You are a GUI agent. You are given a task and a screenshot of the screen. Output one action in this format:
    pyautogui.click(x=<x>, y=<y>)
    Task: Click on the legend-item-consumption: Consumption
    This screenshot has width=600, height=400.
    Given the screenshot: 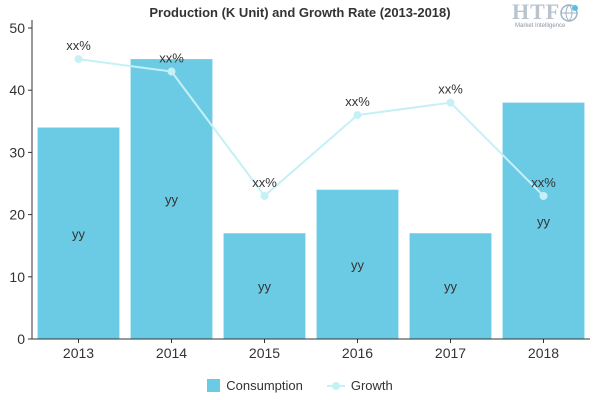 What is the action you would take?
    pyautogui.click(x=255, y=385)
    